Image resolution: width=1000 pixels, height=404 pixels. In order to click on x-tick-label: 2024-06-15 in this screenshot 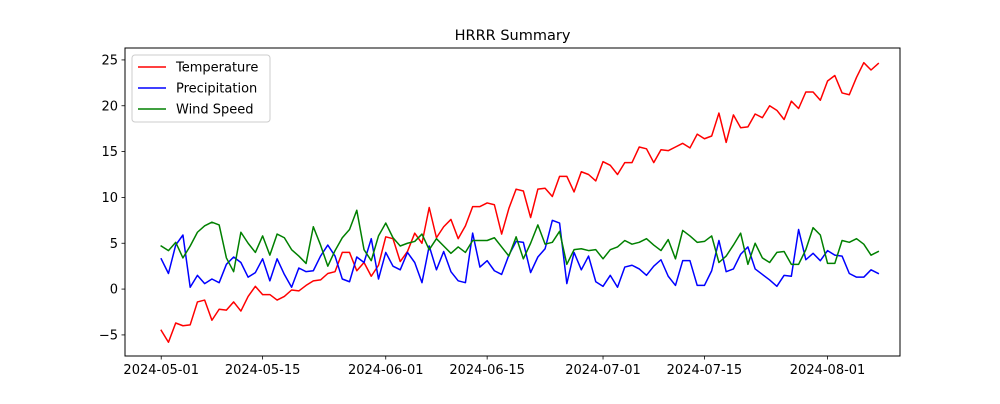, I will do `click(487, 370)`.